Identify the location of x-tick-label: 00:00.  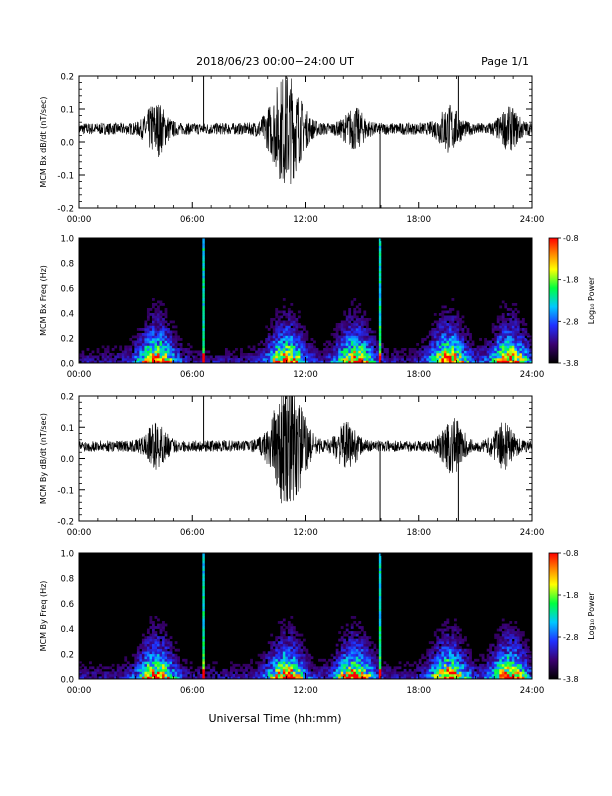
(79, 533).